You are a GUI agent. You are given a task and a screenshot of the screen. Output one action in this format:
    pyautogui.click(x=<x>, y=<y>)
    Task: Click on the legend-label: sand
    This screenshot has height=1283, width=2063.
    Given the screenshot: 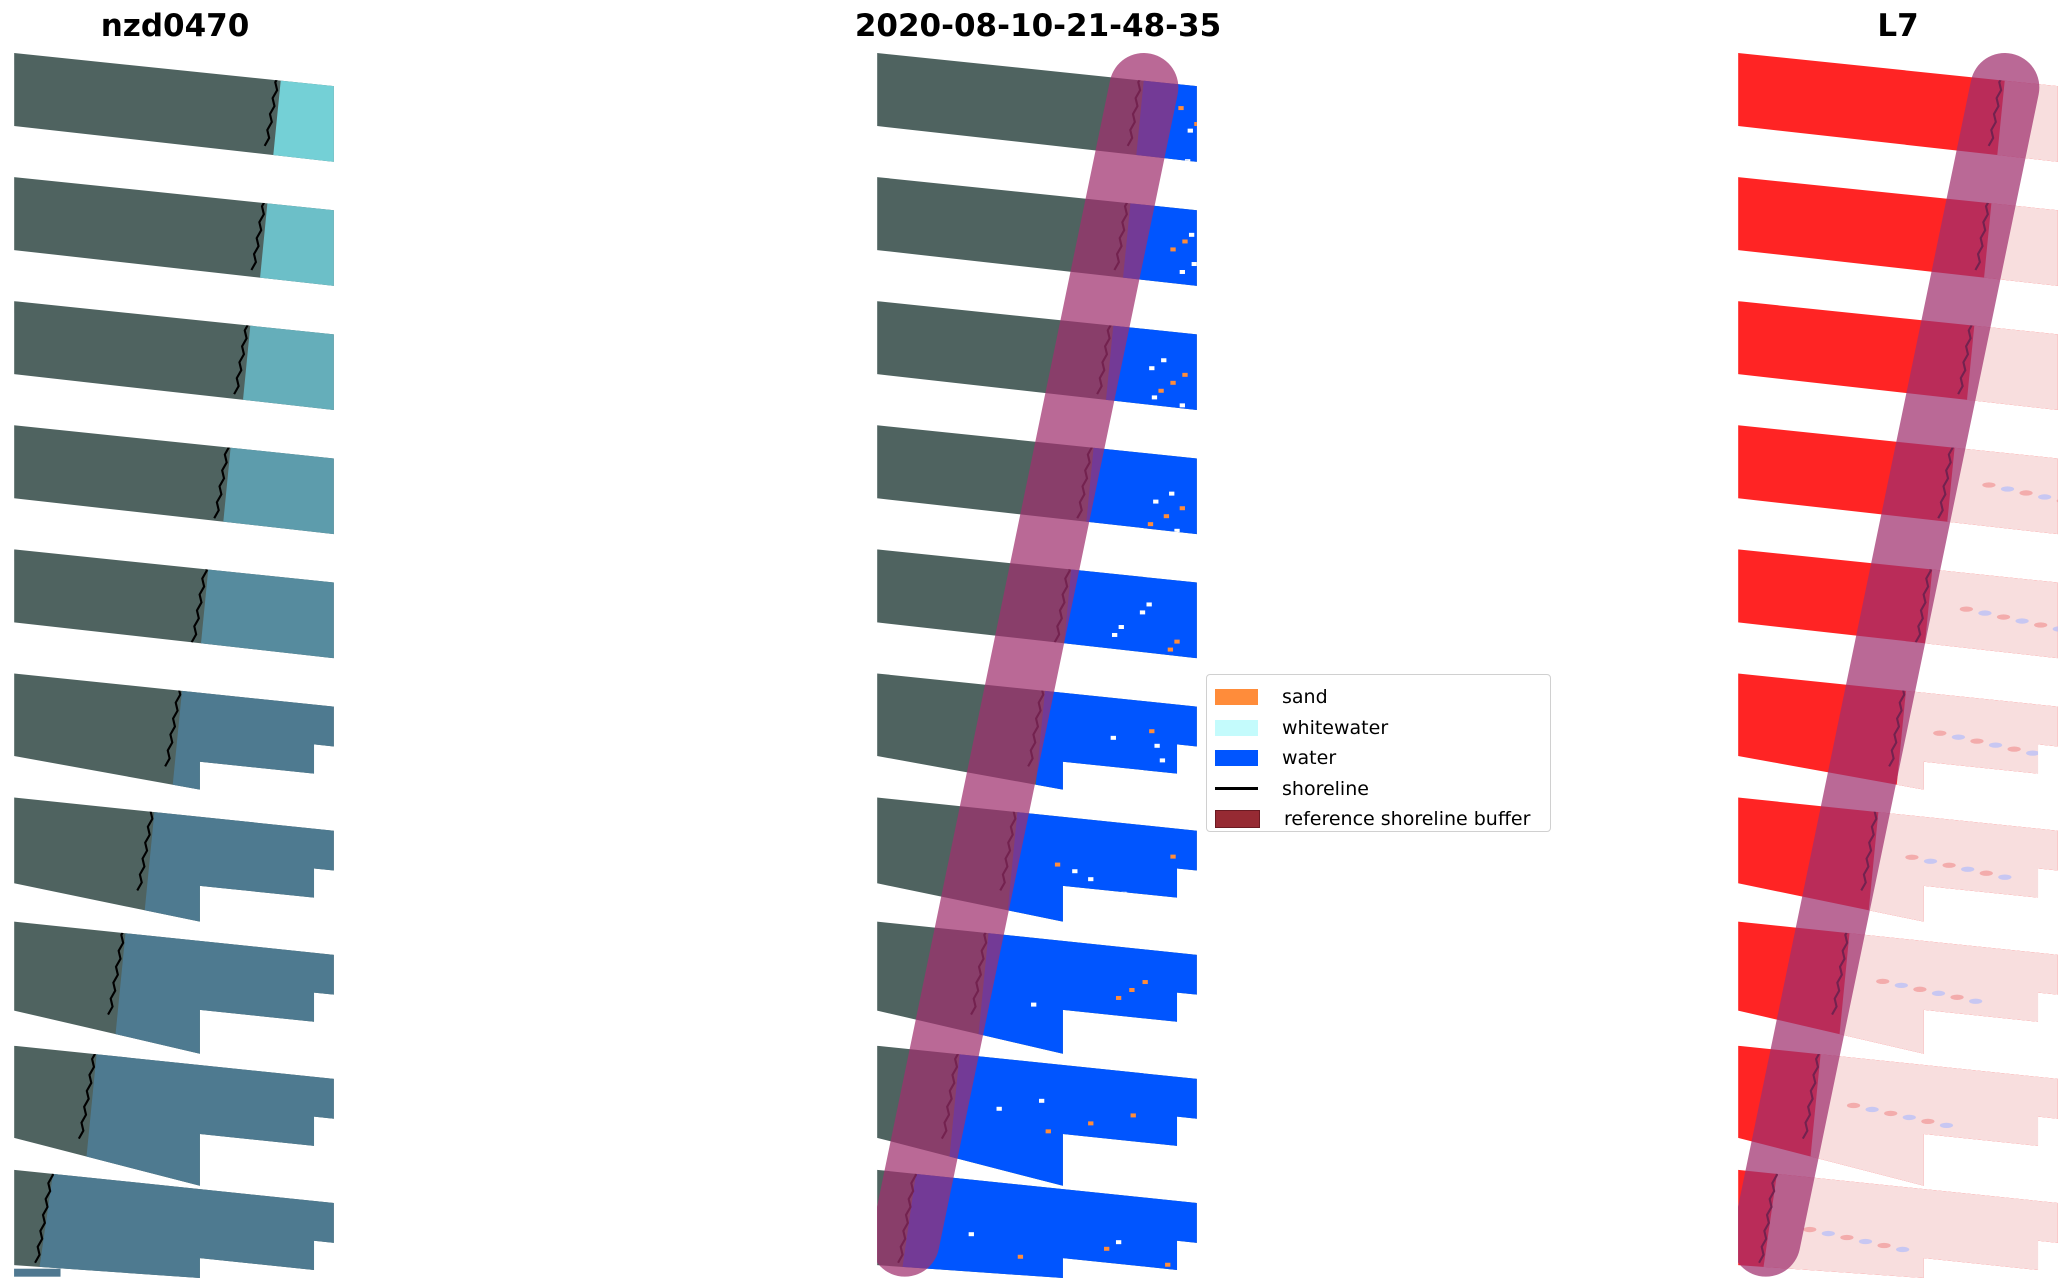 What is the action you would take?
    pyautogui.click(x=1305, y=697)
    